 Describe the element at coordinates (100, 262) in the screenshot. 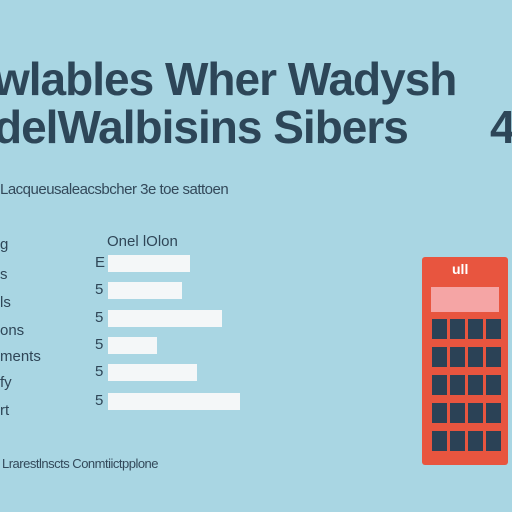

I see `row-marker: E` at that location.